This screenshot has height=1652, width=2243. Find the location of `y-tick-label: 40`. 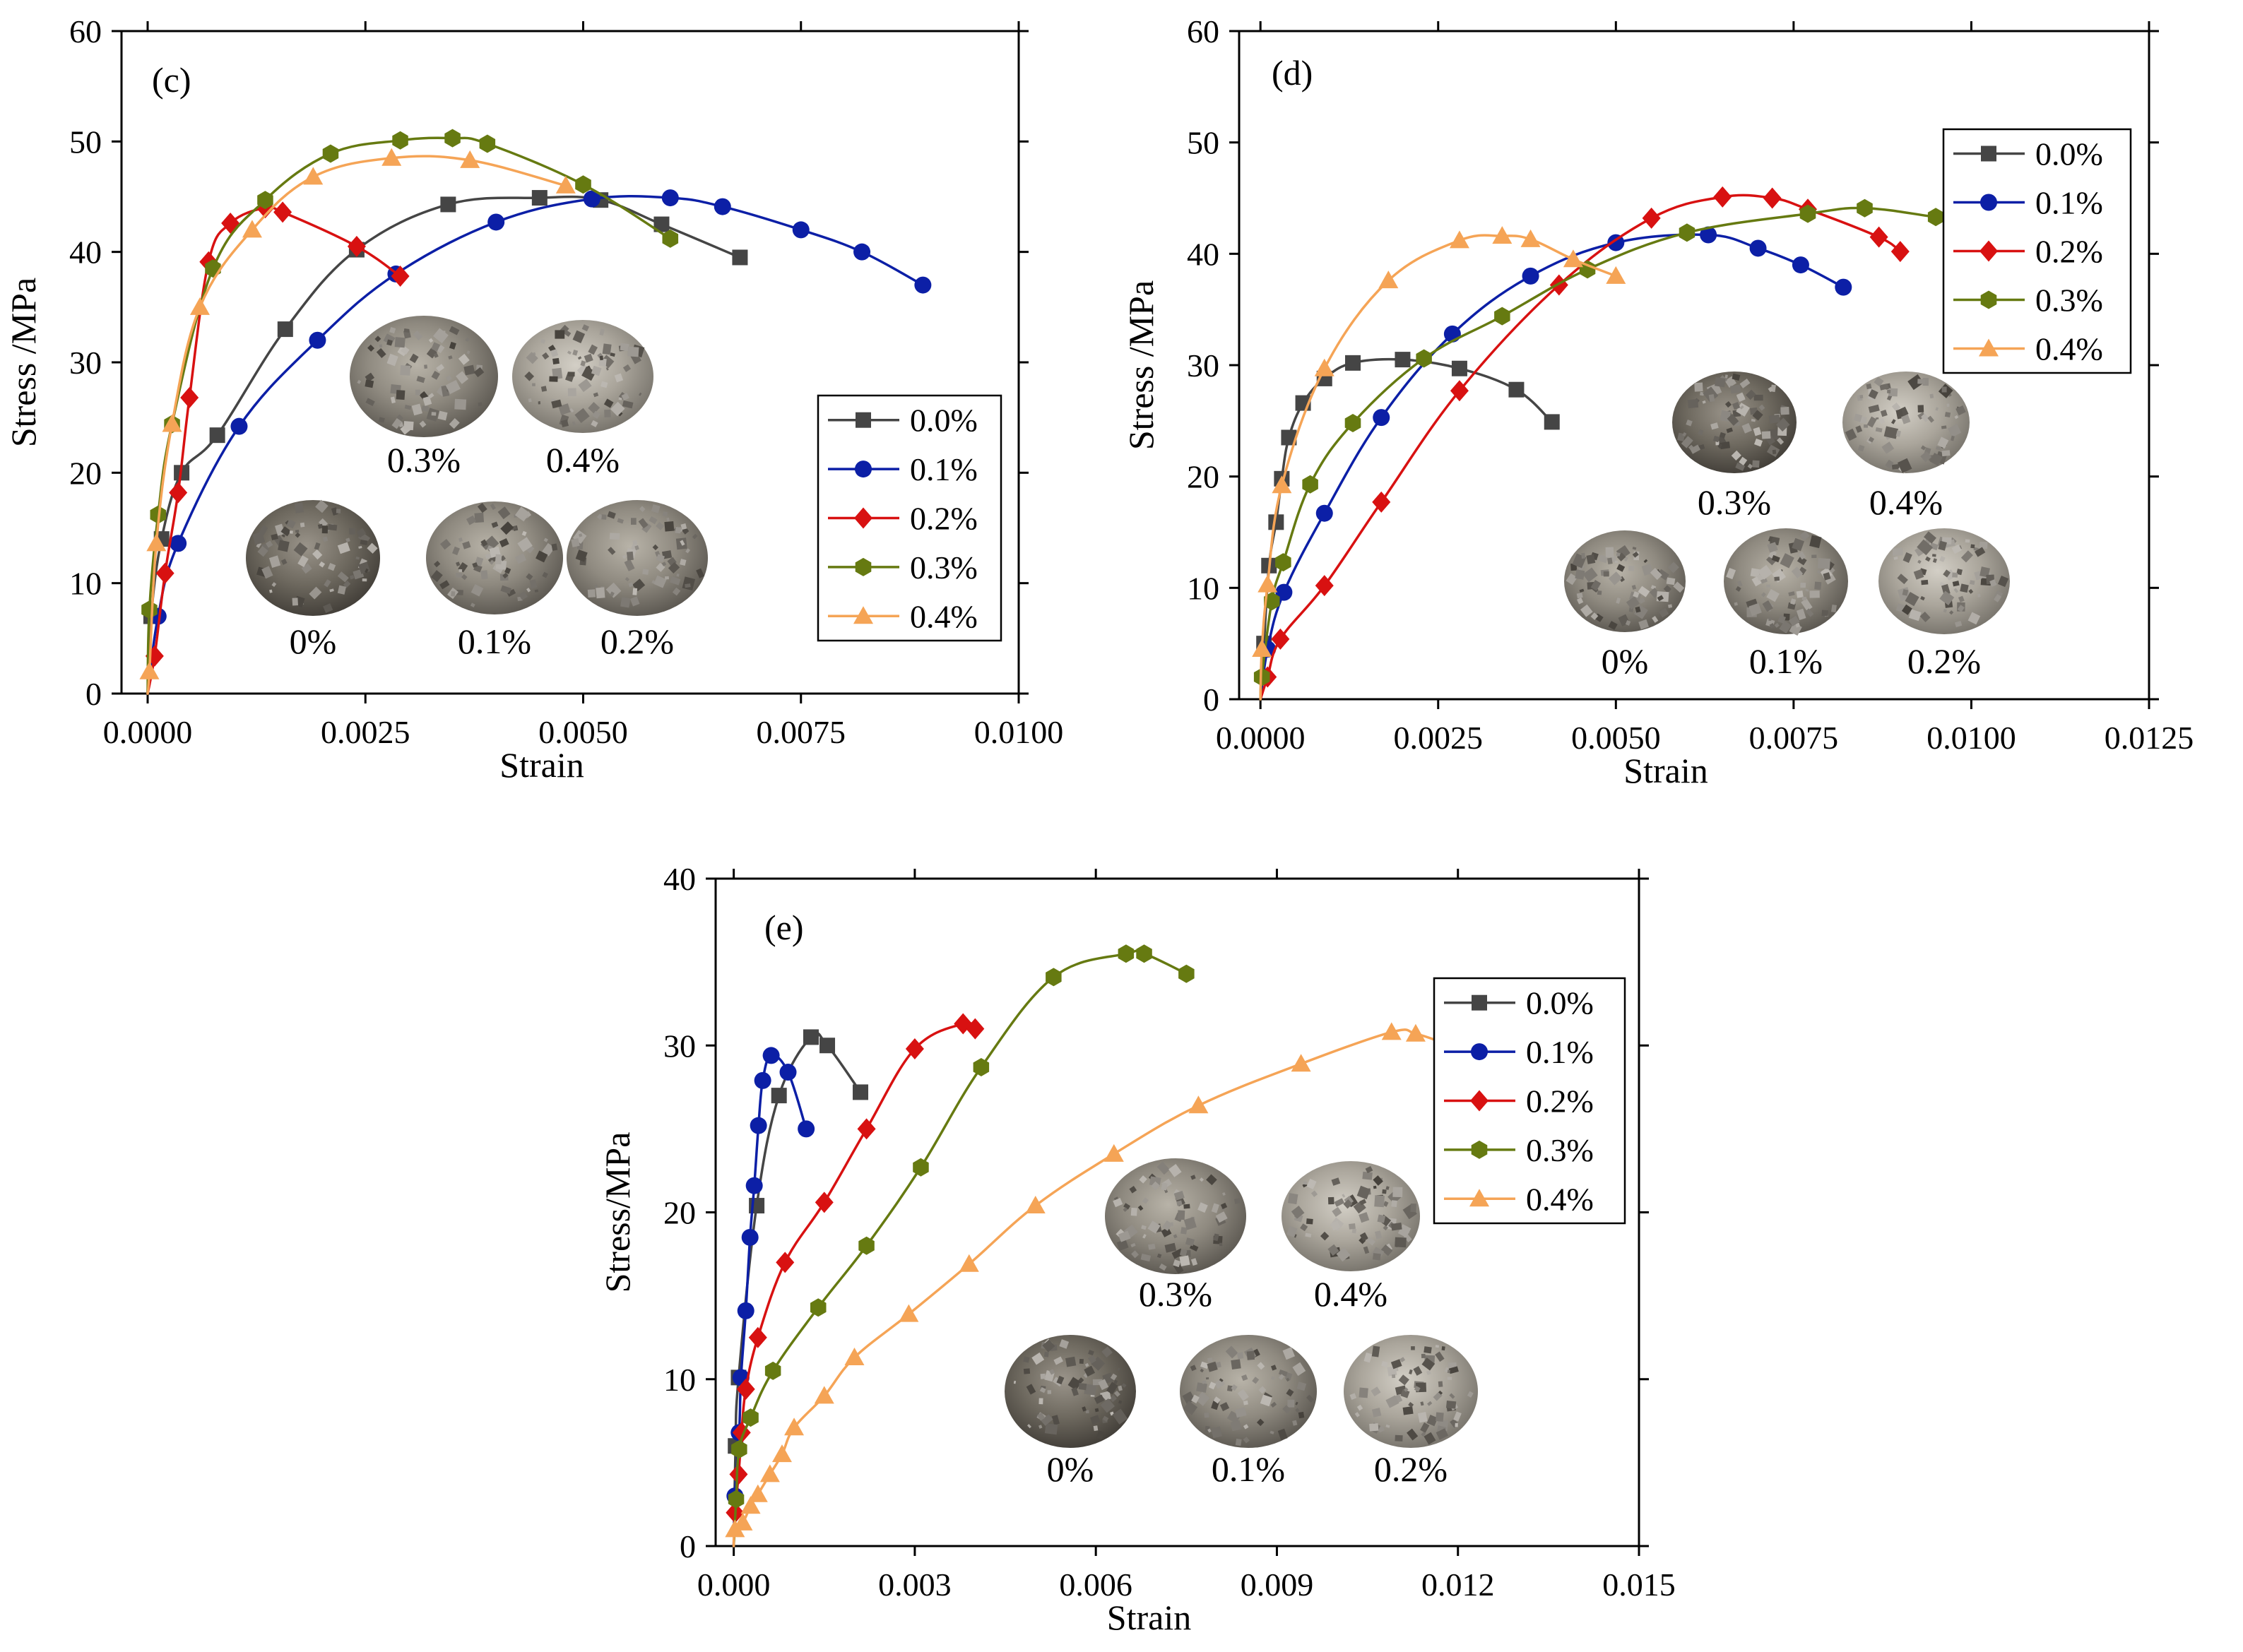

y-tick-label: 40 is located at coordinates (85, 252).